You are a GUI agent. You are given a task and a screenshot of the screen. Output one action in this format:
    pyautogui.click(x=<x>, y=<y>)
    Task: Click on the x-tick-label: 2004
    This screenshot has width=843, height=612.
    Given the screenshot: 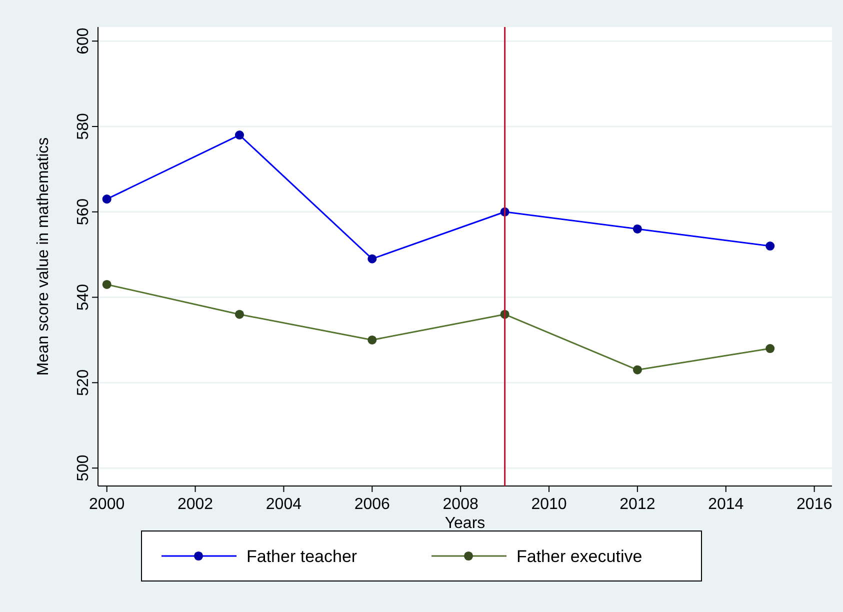 What is the action you would take?
    pyautogui.click(x=284, y=504)
    